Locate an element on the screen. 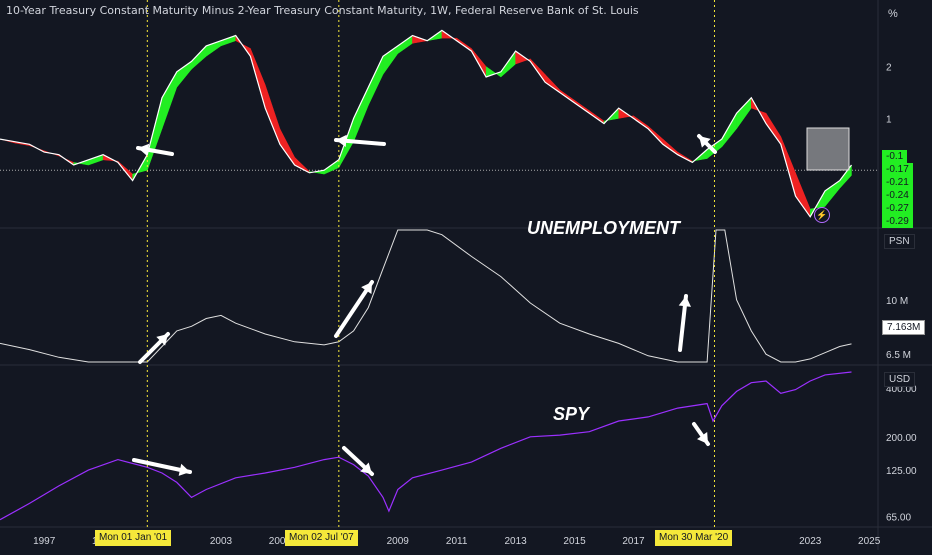 This screenshot has height=555, width=932. spread-scale-value: -0.24 is located at coordinates (897, 195).